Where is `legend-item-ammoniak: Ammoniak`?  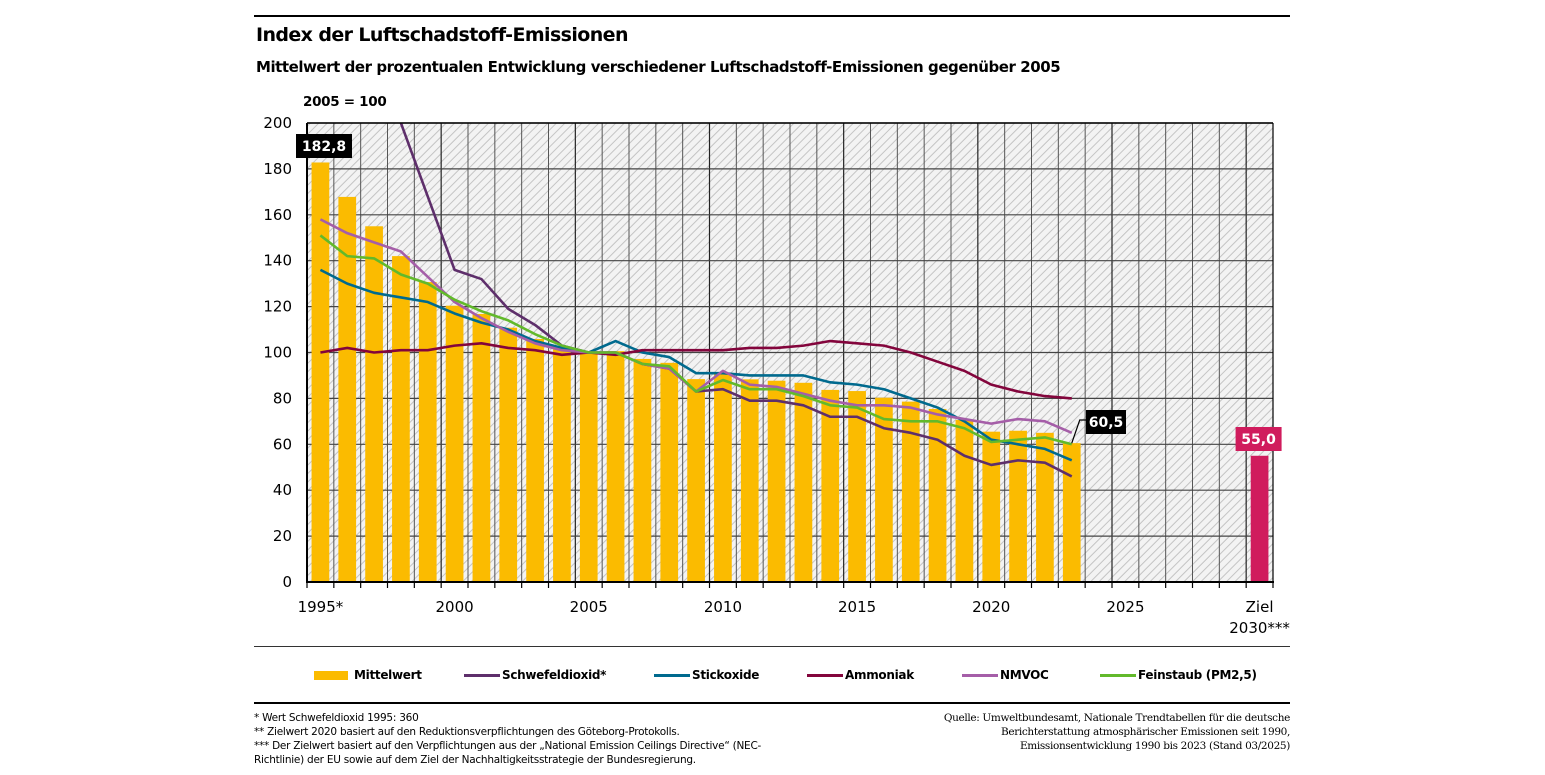 legend-item-ammoniak: Ammoniak is located at coordinates (860, 675).